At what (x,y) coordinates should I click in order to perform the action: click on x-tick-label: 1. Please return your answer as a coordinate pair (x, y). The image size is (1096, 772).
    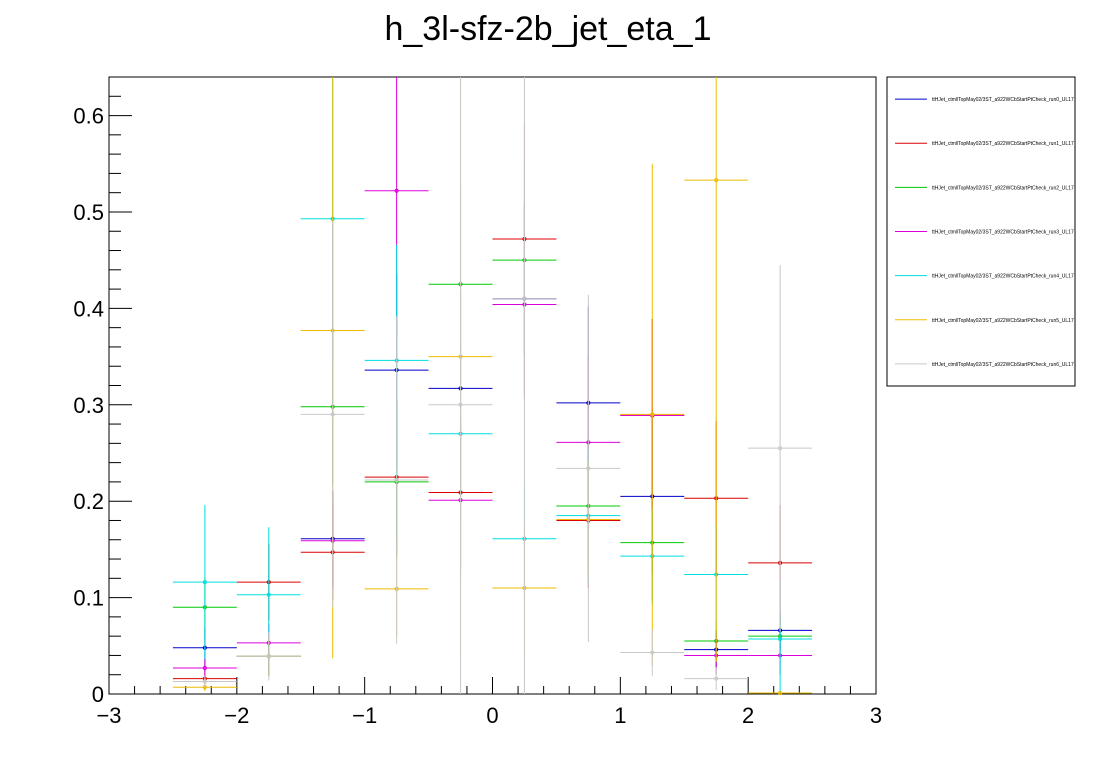
    Looking at the image, I should click on (620, 715).